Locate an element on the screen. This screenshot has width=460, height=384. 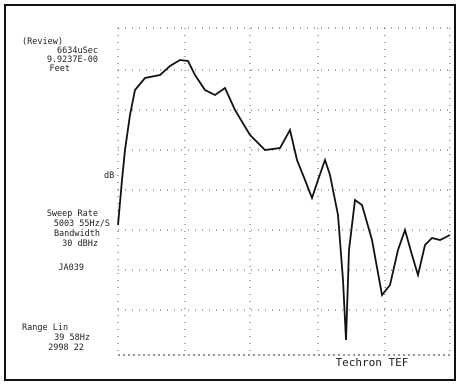
unit: Feet is located at coordinates (60, 69).